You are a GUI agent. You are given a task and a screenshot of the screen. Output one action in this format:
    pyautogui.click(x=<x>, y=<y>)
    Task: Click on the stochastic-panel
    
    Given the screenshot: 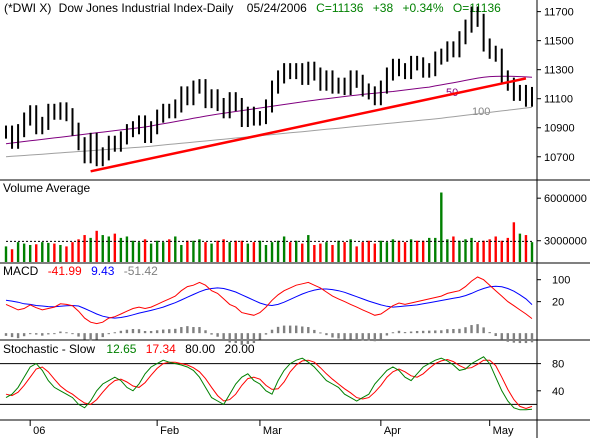 What is the action you would take?
    pyautogui.click(x=268, y=383)
    